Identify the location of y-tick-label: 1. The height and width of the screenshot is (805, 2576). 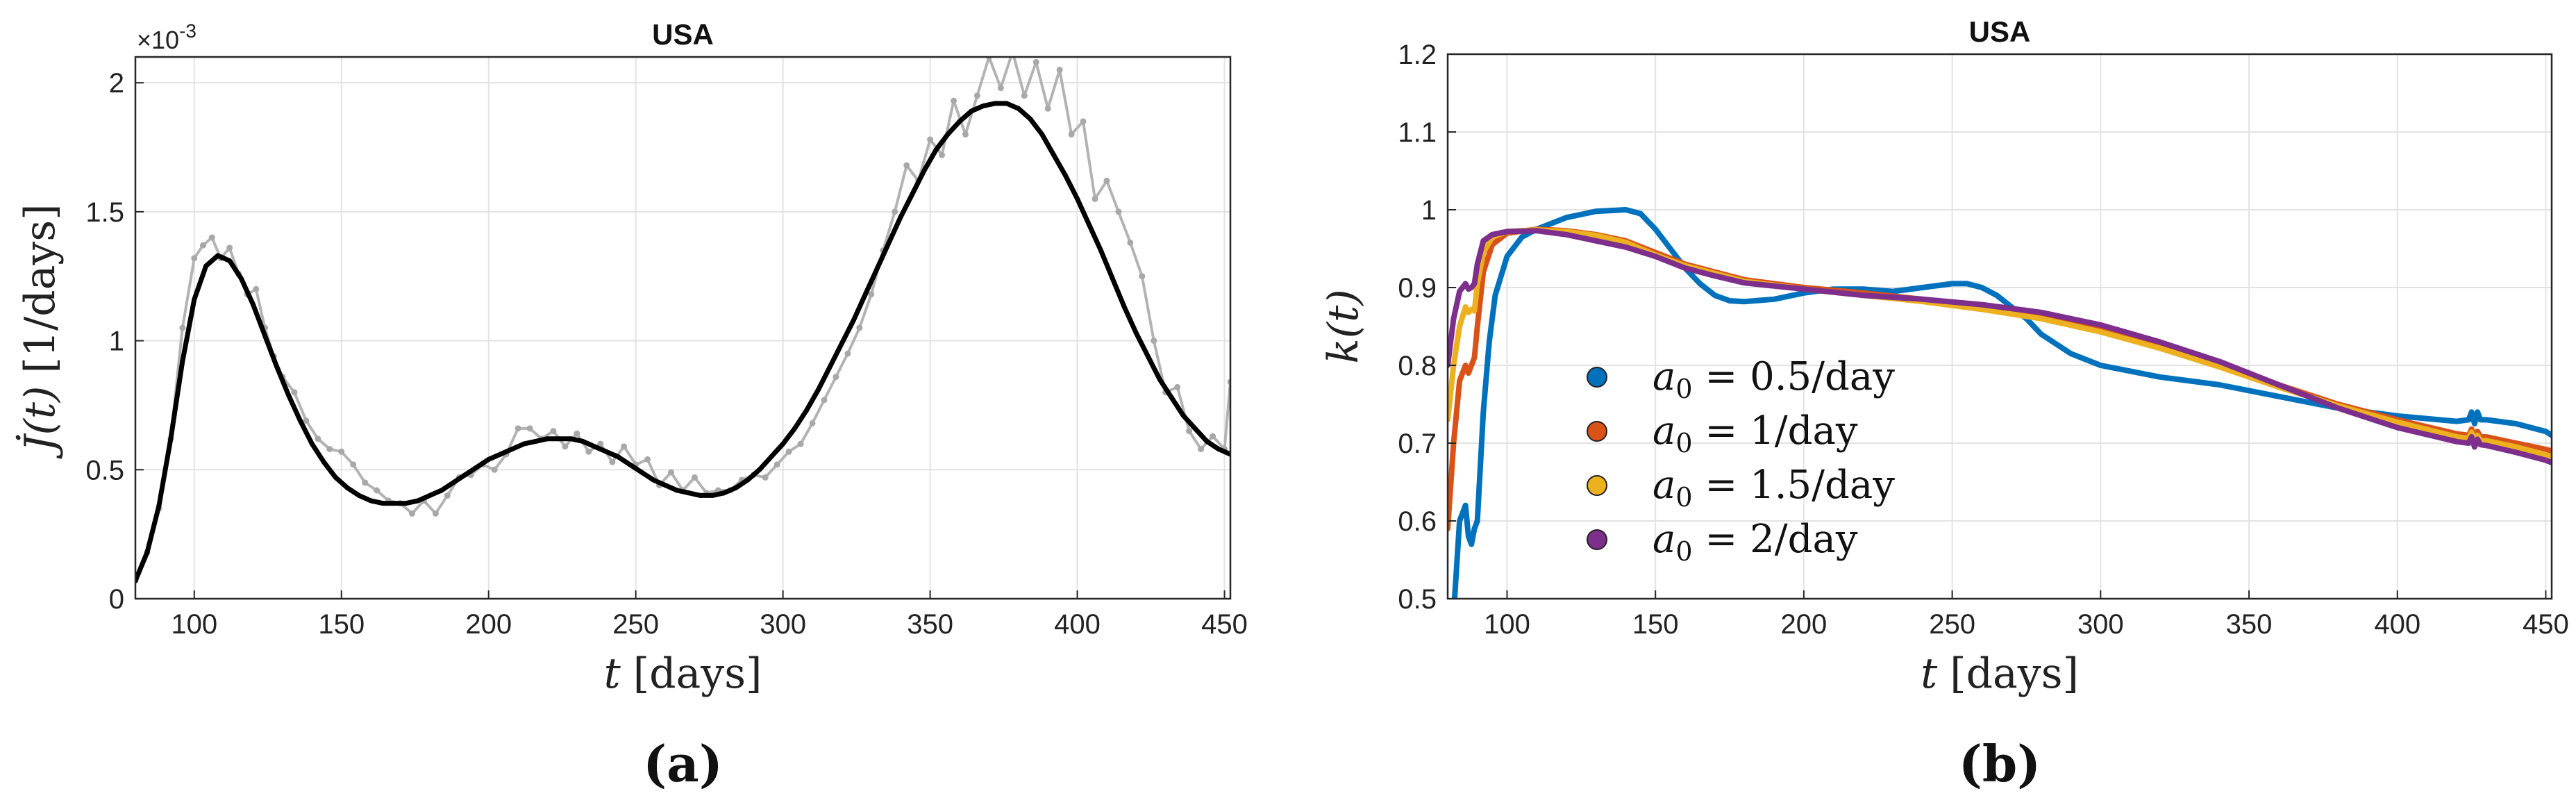
(1429, 210).